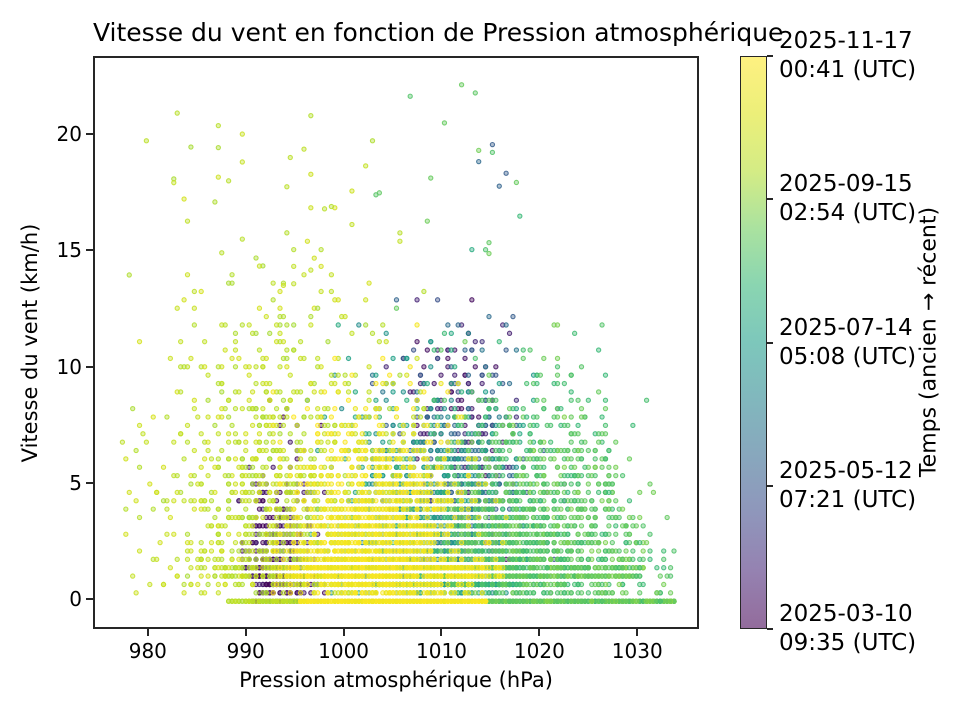 This screenshot has height=720, width=960. What do you see at coordinates (344, 651) in the screenshot?
I see `x-tick-label: 1000` at bounding box center [344, 651].